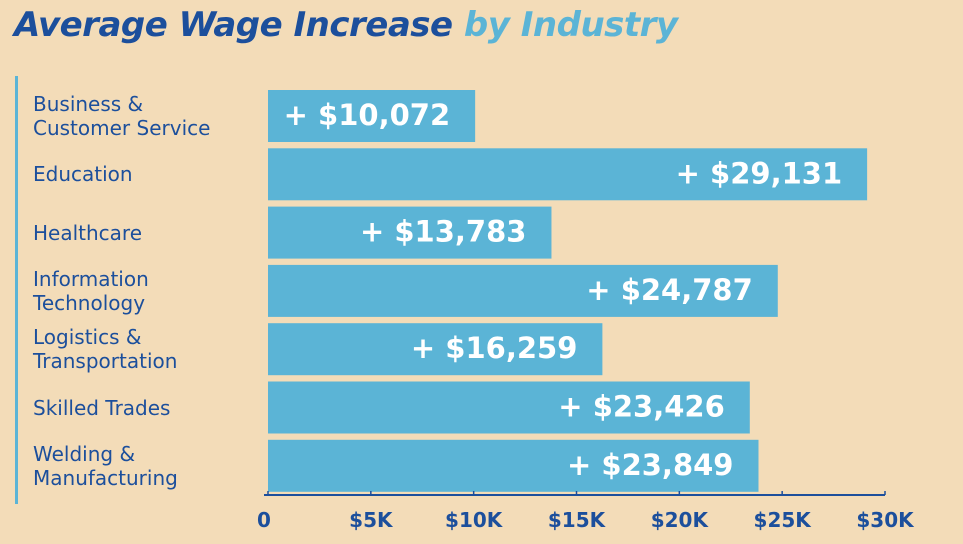 The image size is (963, 544). Describe the element at coordinates (264, 520) in the screenshot. I see `x-tick-label: 0` at that location.